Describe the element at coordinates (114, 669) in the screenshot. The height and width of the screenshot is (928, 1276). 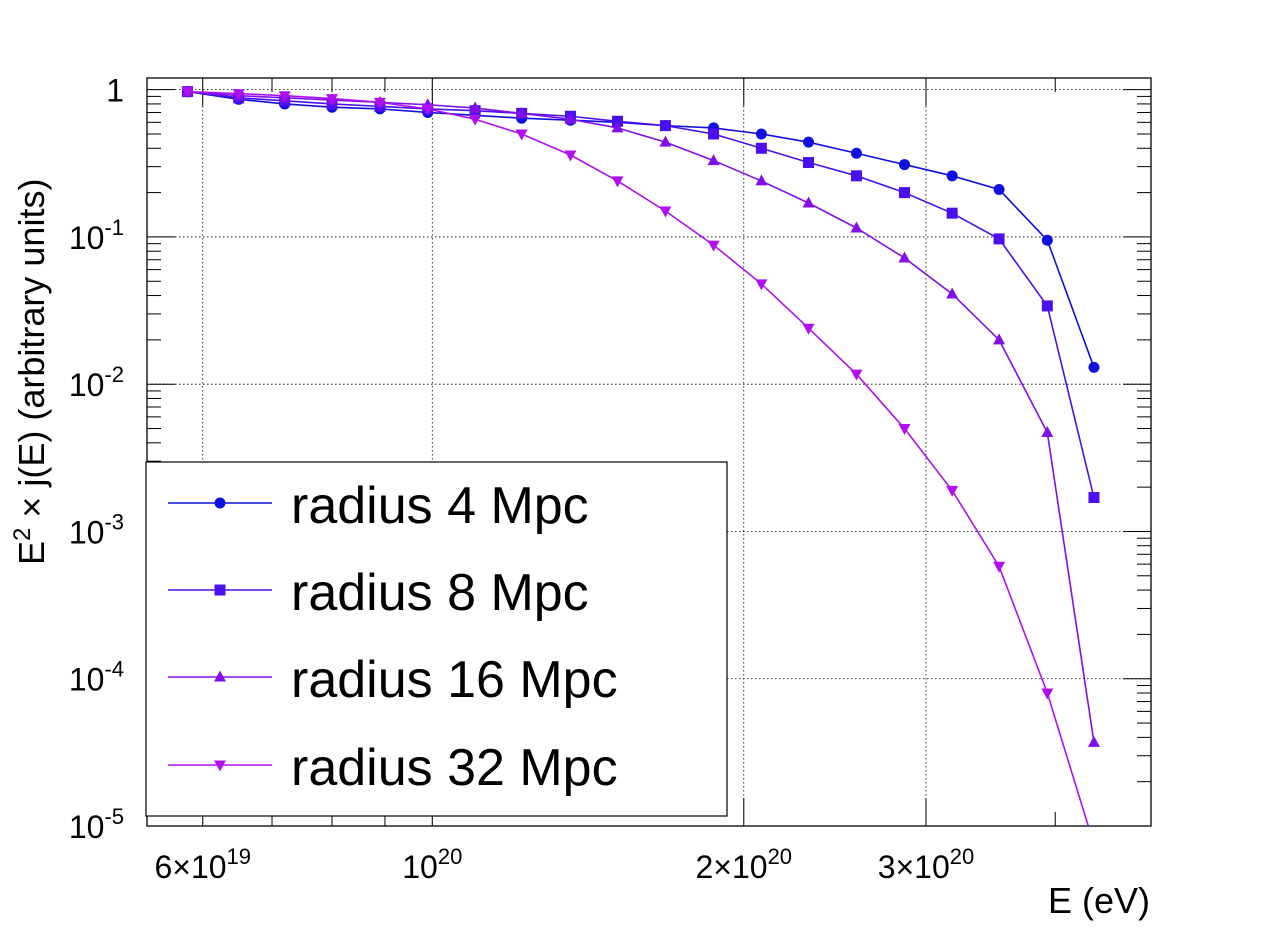
I see `y-tick-exp: -4` at that location.